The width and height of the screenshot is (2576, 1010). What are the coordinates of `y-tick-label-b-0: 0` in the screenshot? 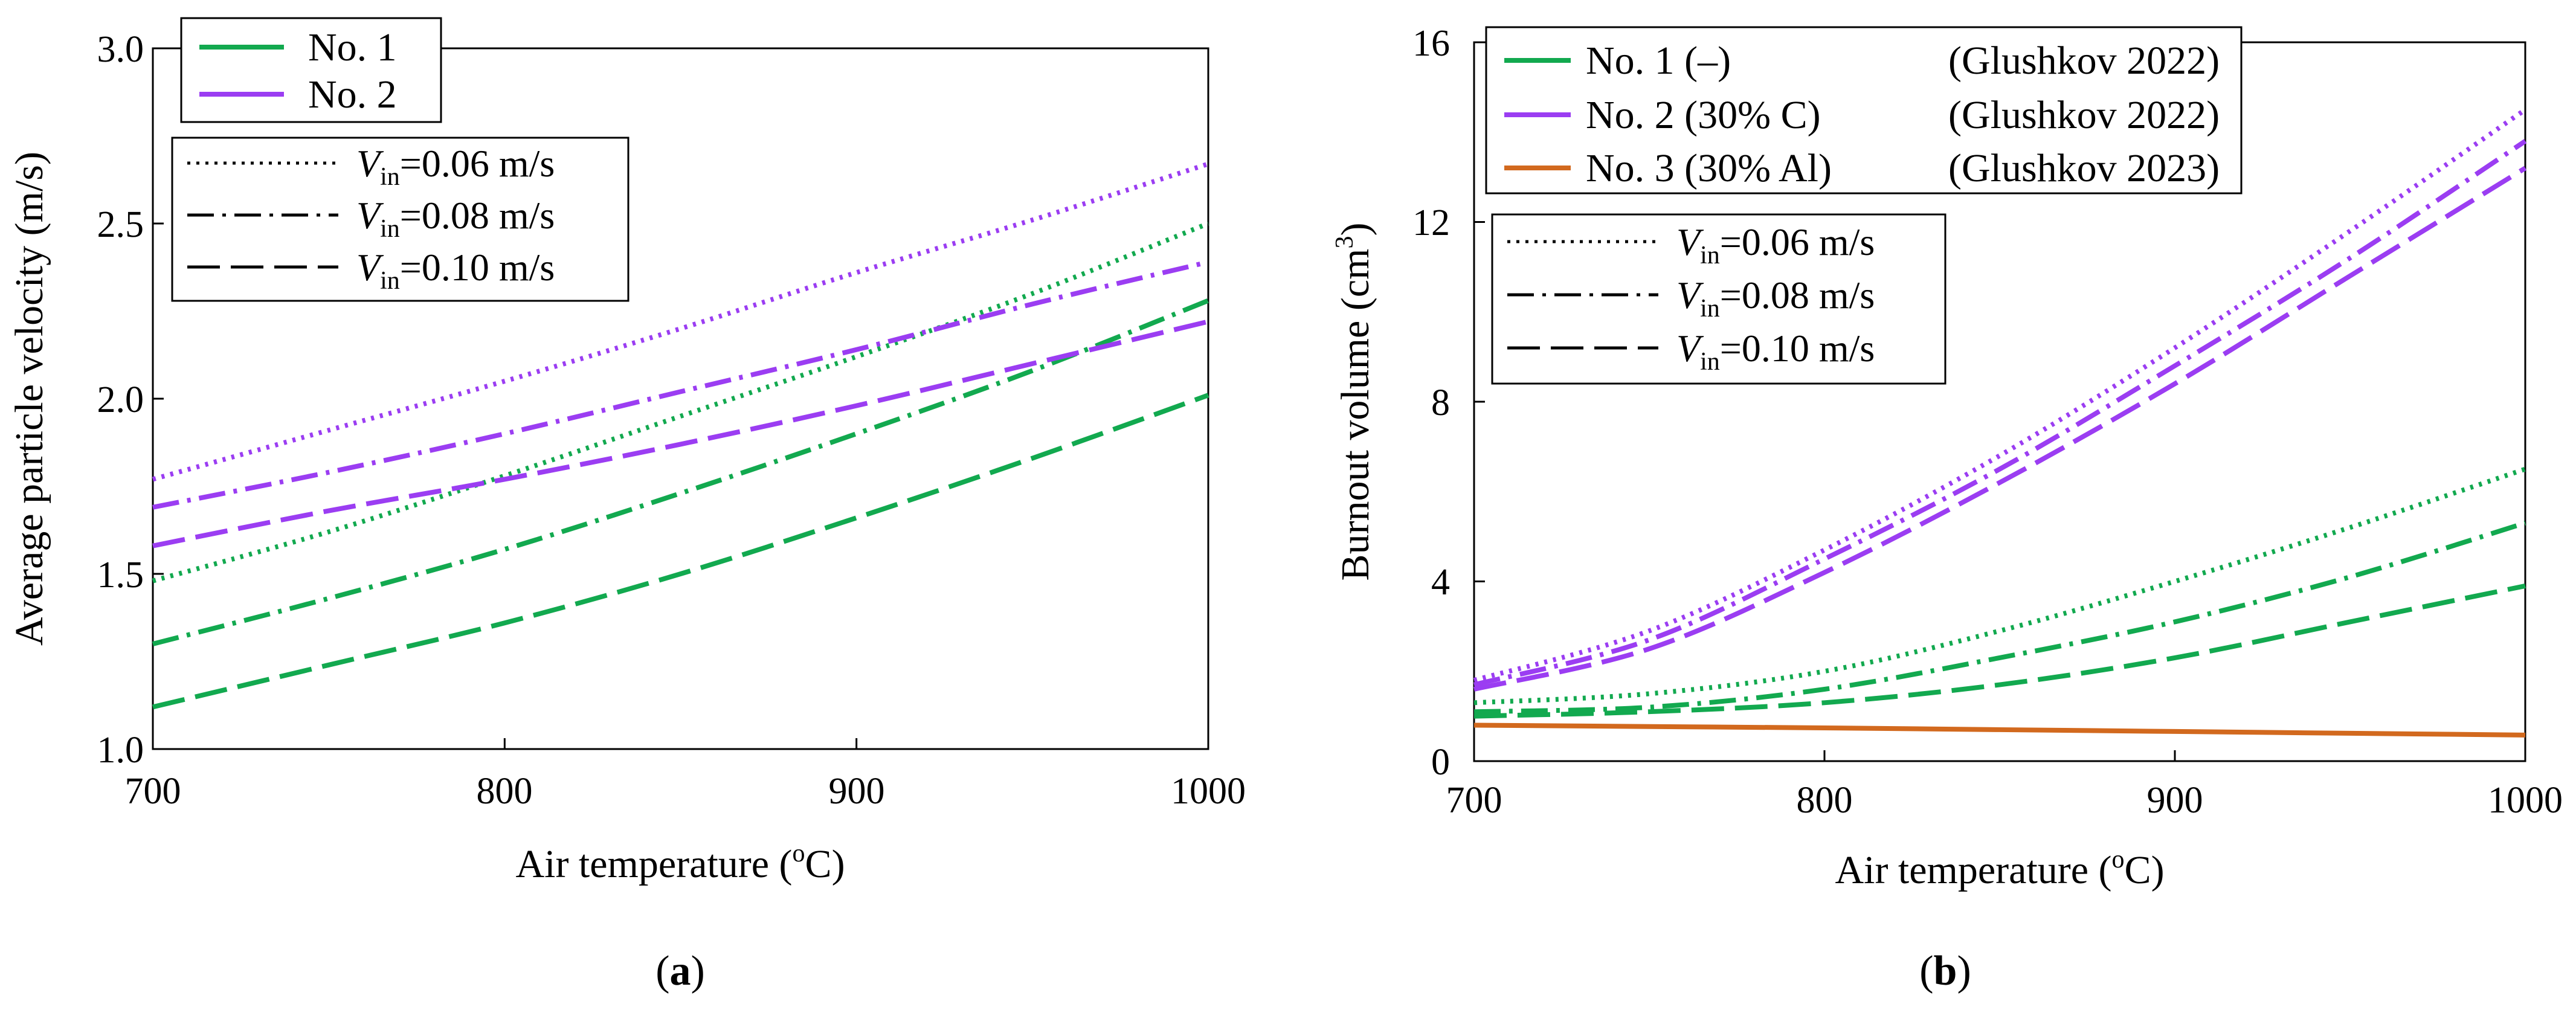 It's located at (1440, 762).